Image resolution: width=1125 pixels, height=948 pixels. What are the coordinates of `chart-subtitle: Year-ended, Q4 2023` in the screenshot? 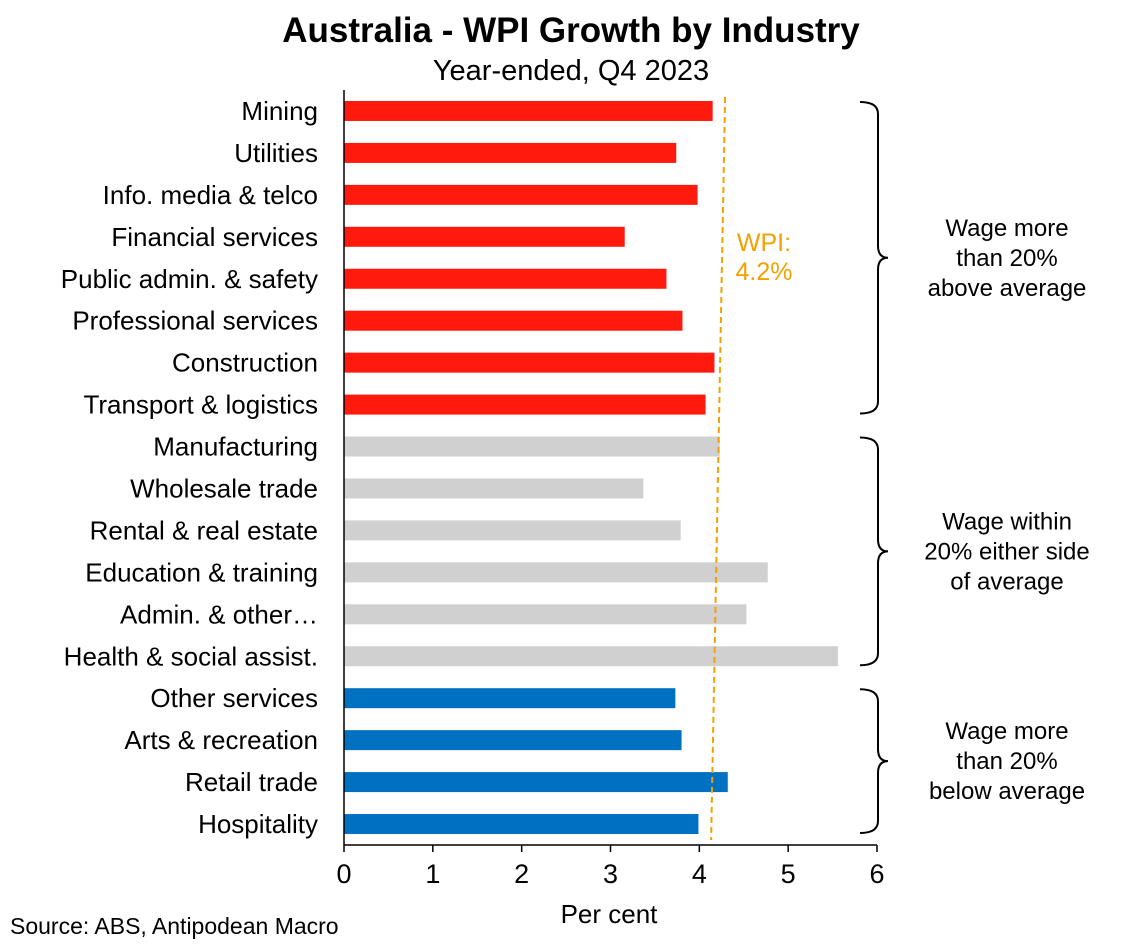 It's located at (571, 71).